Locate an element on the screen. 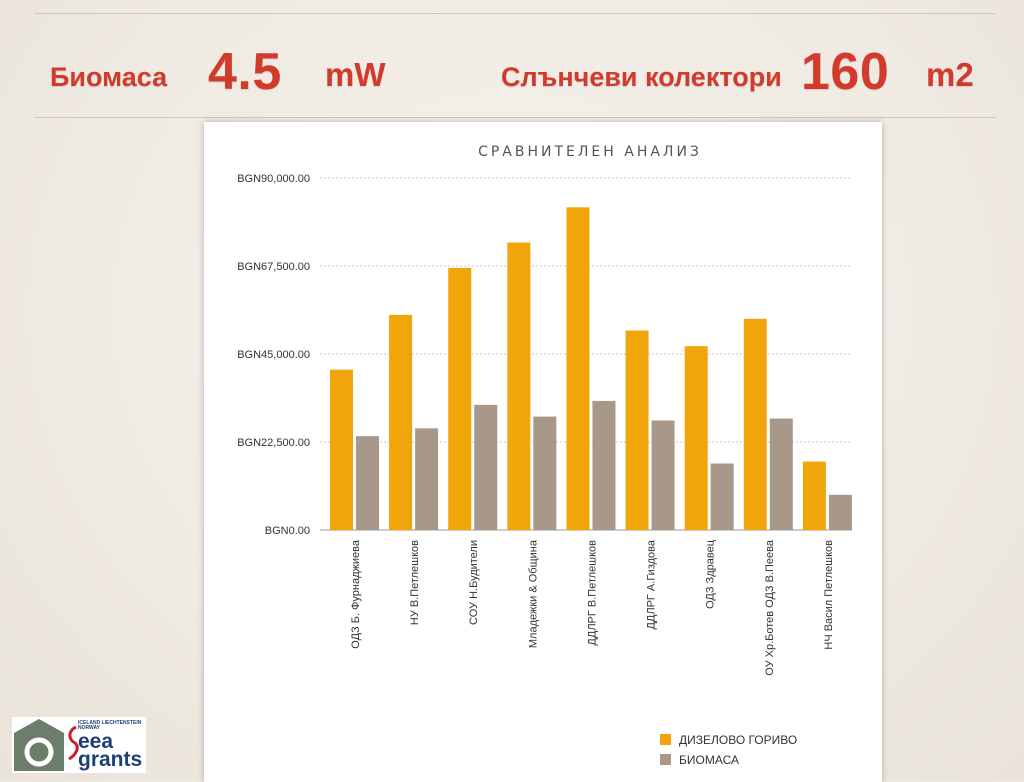 Image resolution: width=1024 pixels, height=782 pixels. top-divider is located at coordinates (515, 13).